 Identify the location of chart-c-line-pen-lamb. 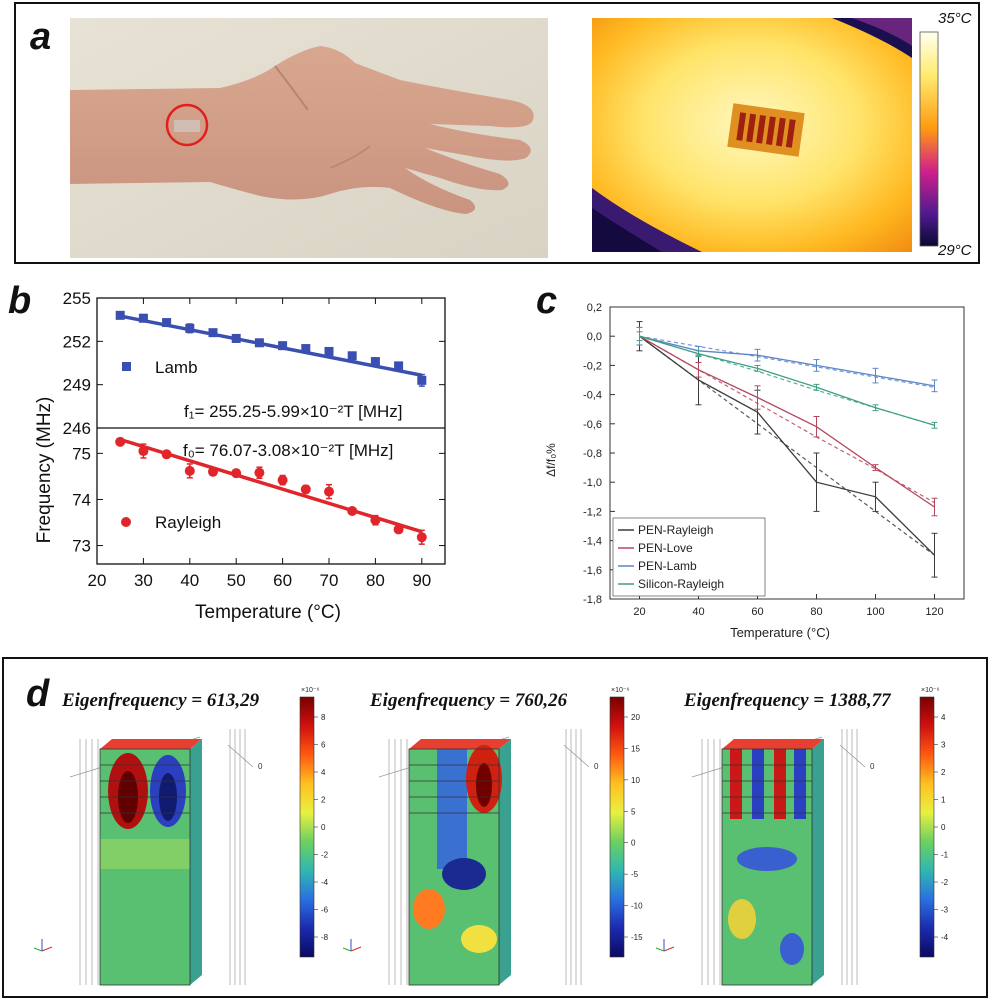
(787, 361).